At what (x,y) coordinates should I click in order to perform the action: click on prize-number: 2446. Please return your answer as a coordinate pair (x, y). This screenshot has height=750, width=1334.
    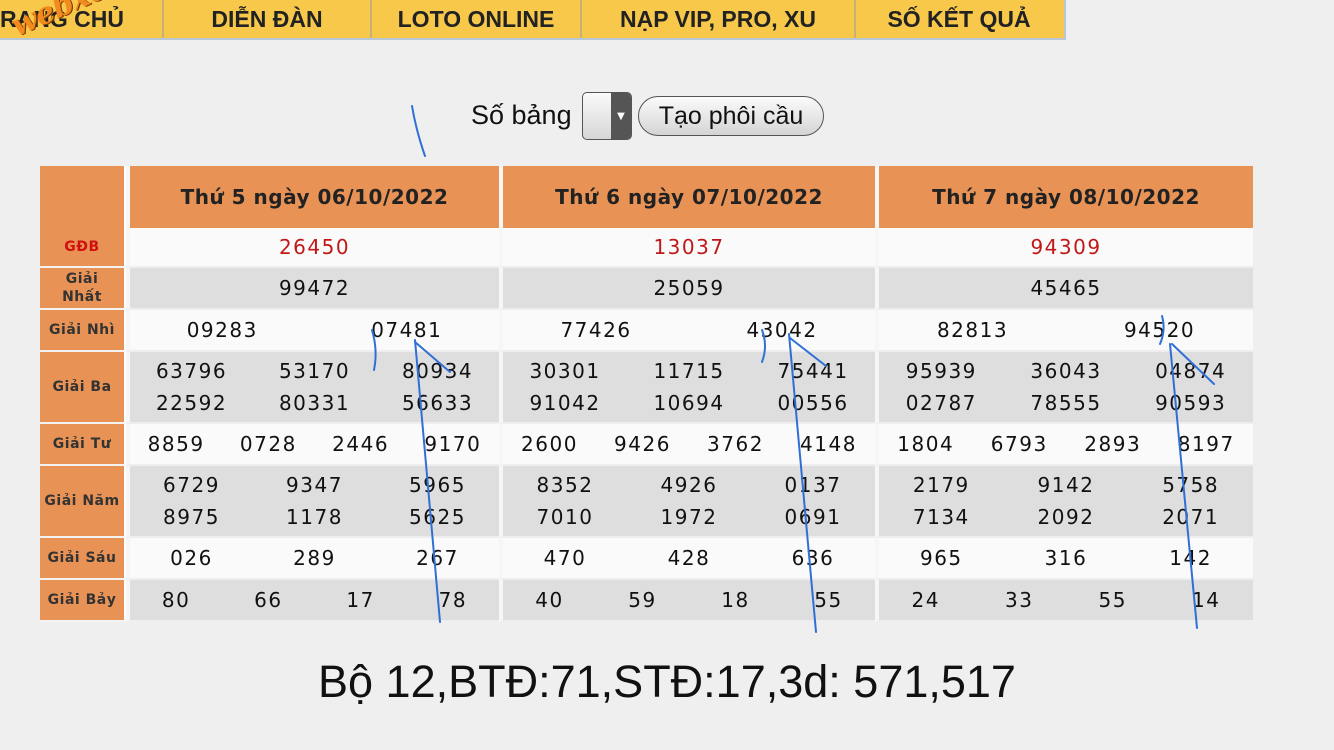
    Looking at the image, I should click on (361, 444).